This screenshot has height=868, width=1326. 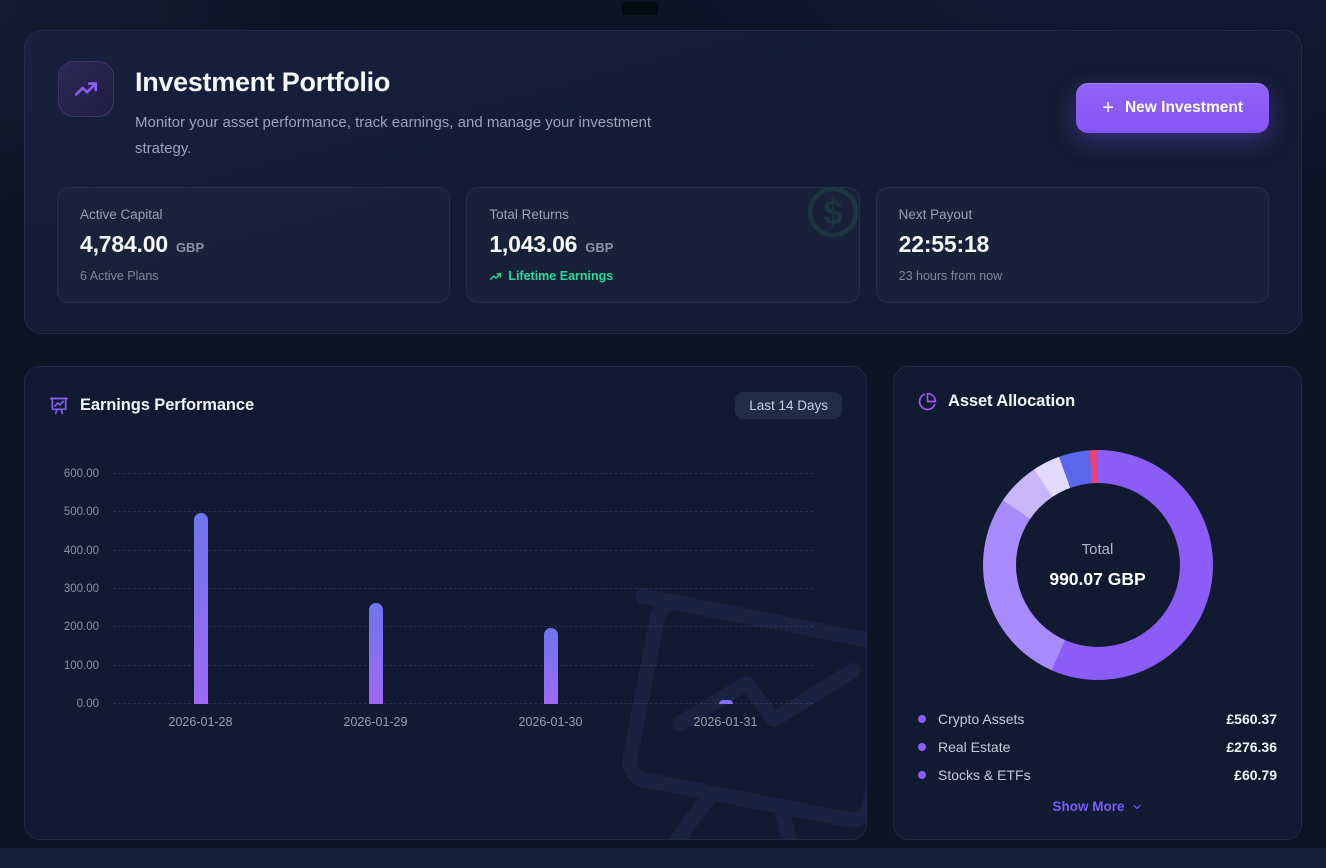 What do you see at coordinates (81, 589) in the screenshot?
I see `y-axis-tick: 300.00` at bounding box center [81, 589].